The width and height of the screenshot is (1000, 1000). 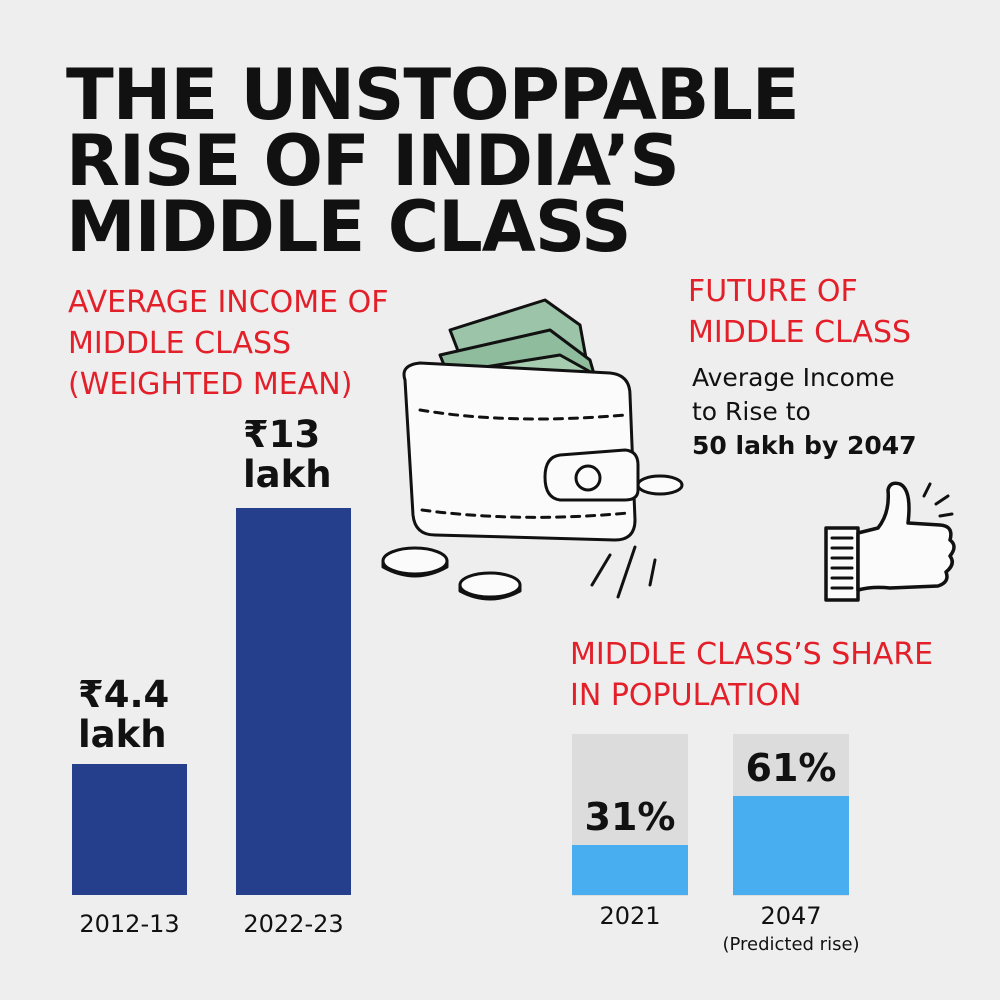 What do you see at coordinates (793, 377) in the screenshot?
I see `future-text-line-1: Average Income` at bounding box center [793, 377].